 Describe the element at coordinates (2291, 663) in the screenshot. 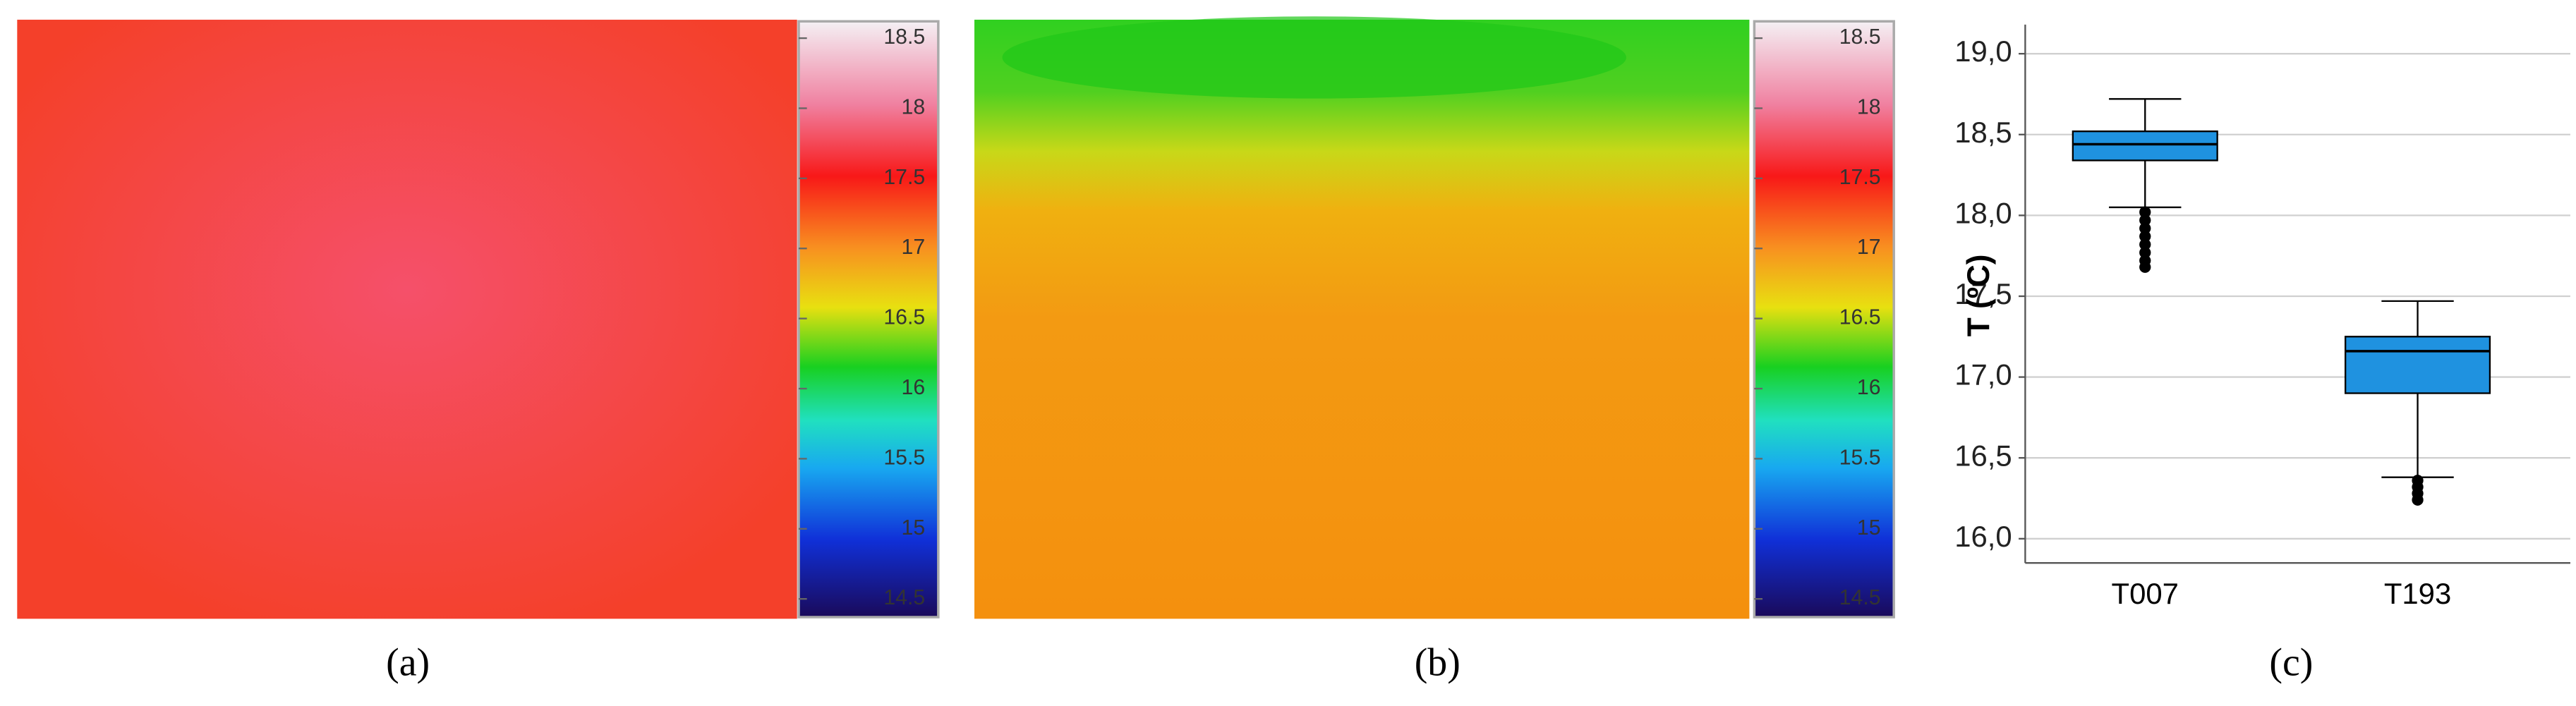

I see `caption: (c)` at that location.